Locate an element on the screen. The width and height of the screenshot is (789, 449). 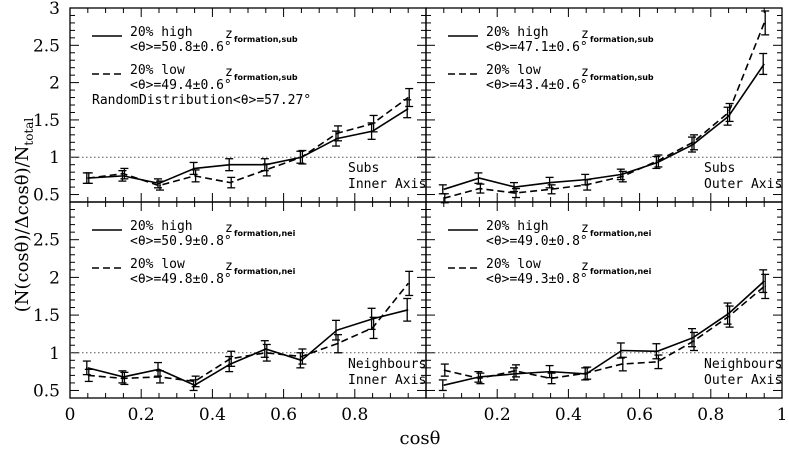
x-tick-label: 0.4 is located at coordinates (568, 415).